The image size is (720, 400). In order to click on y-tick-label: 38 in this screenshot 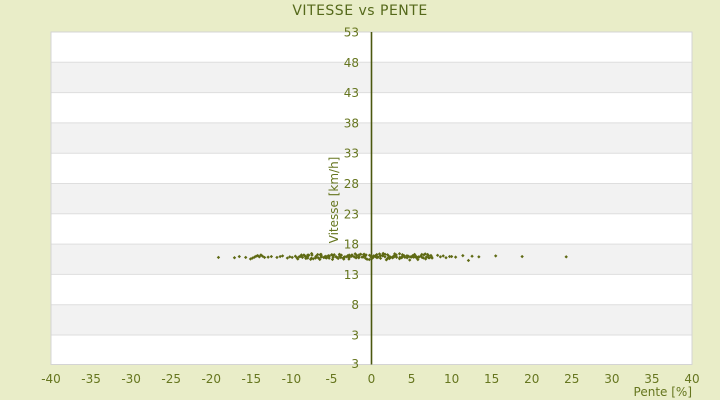, I will do `click(351, 123)`.